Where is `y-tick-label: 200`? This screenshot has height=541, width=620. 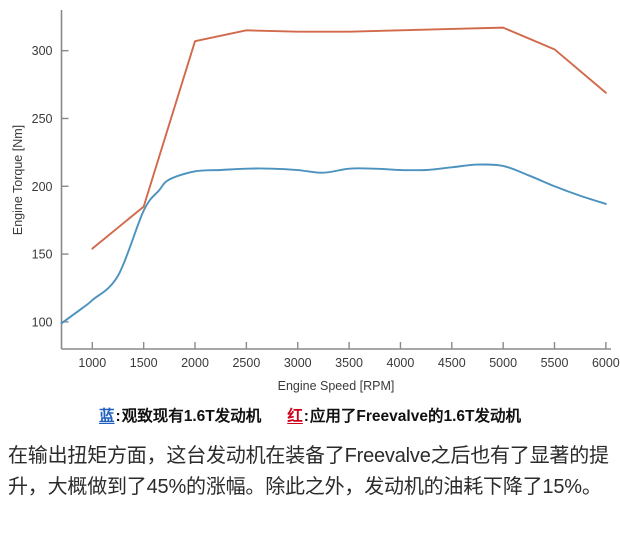 y-tick-label: 200 is located at coordinates (42, 187).